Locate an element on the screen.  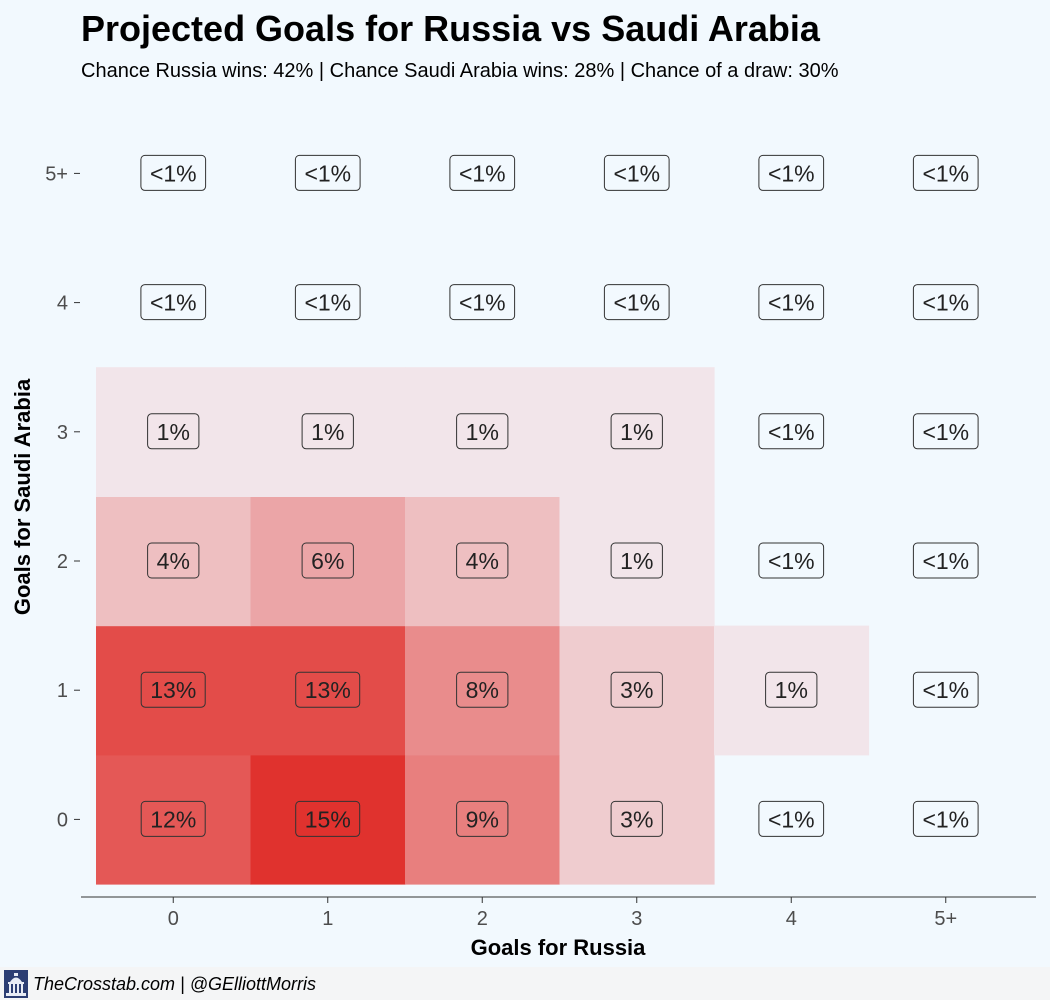
cell-value-label: 8% is located at coordinates (482, 690).